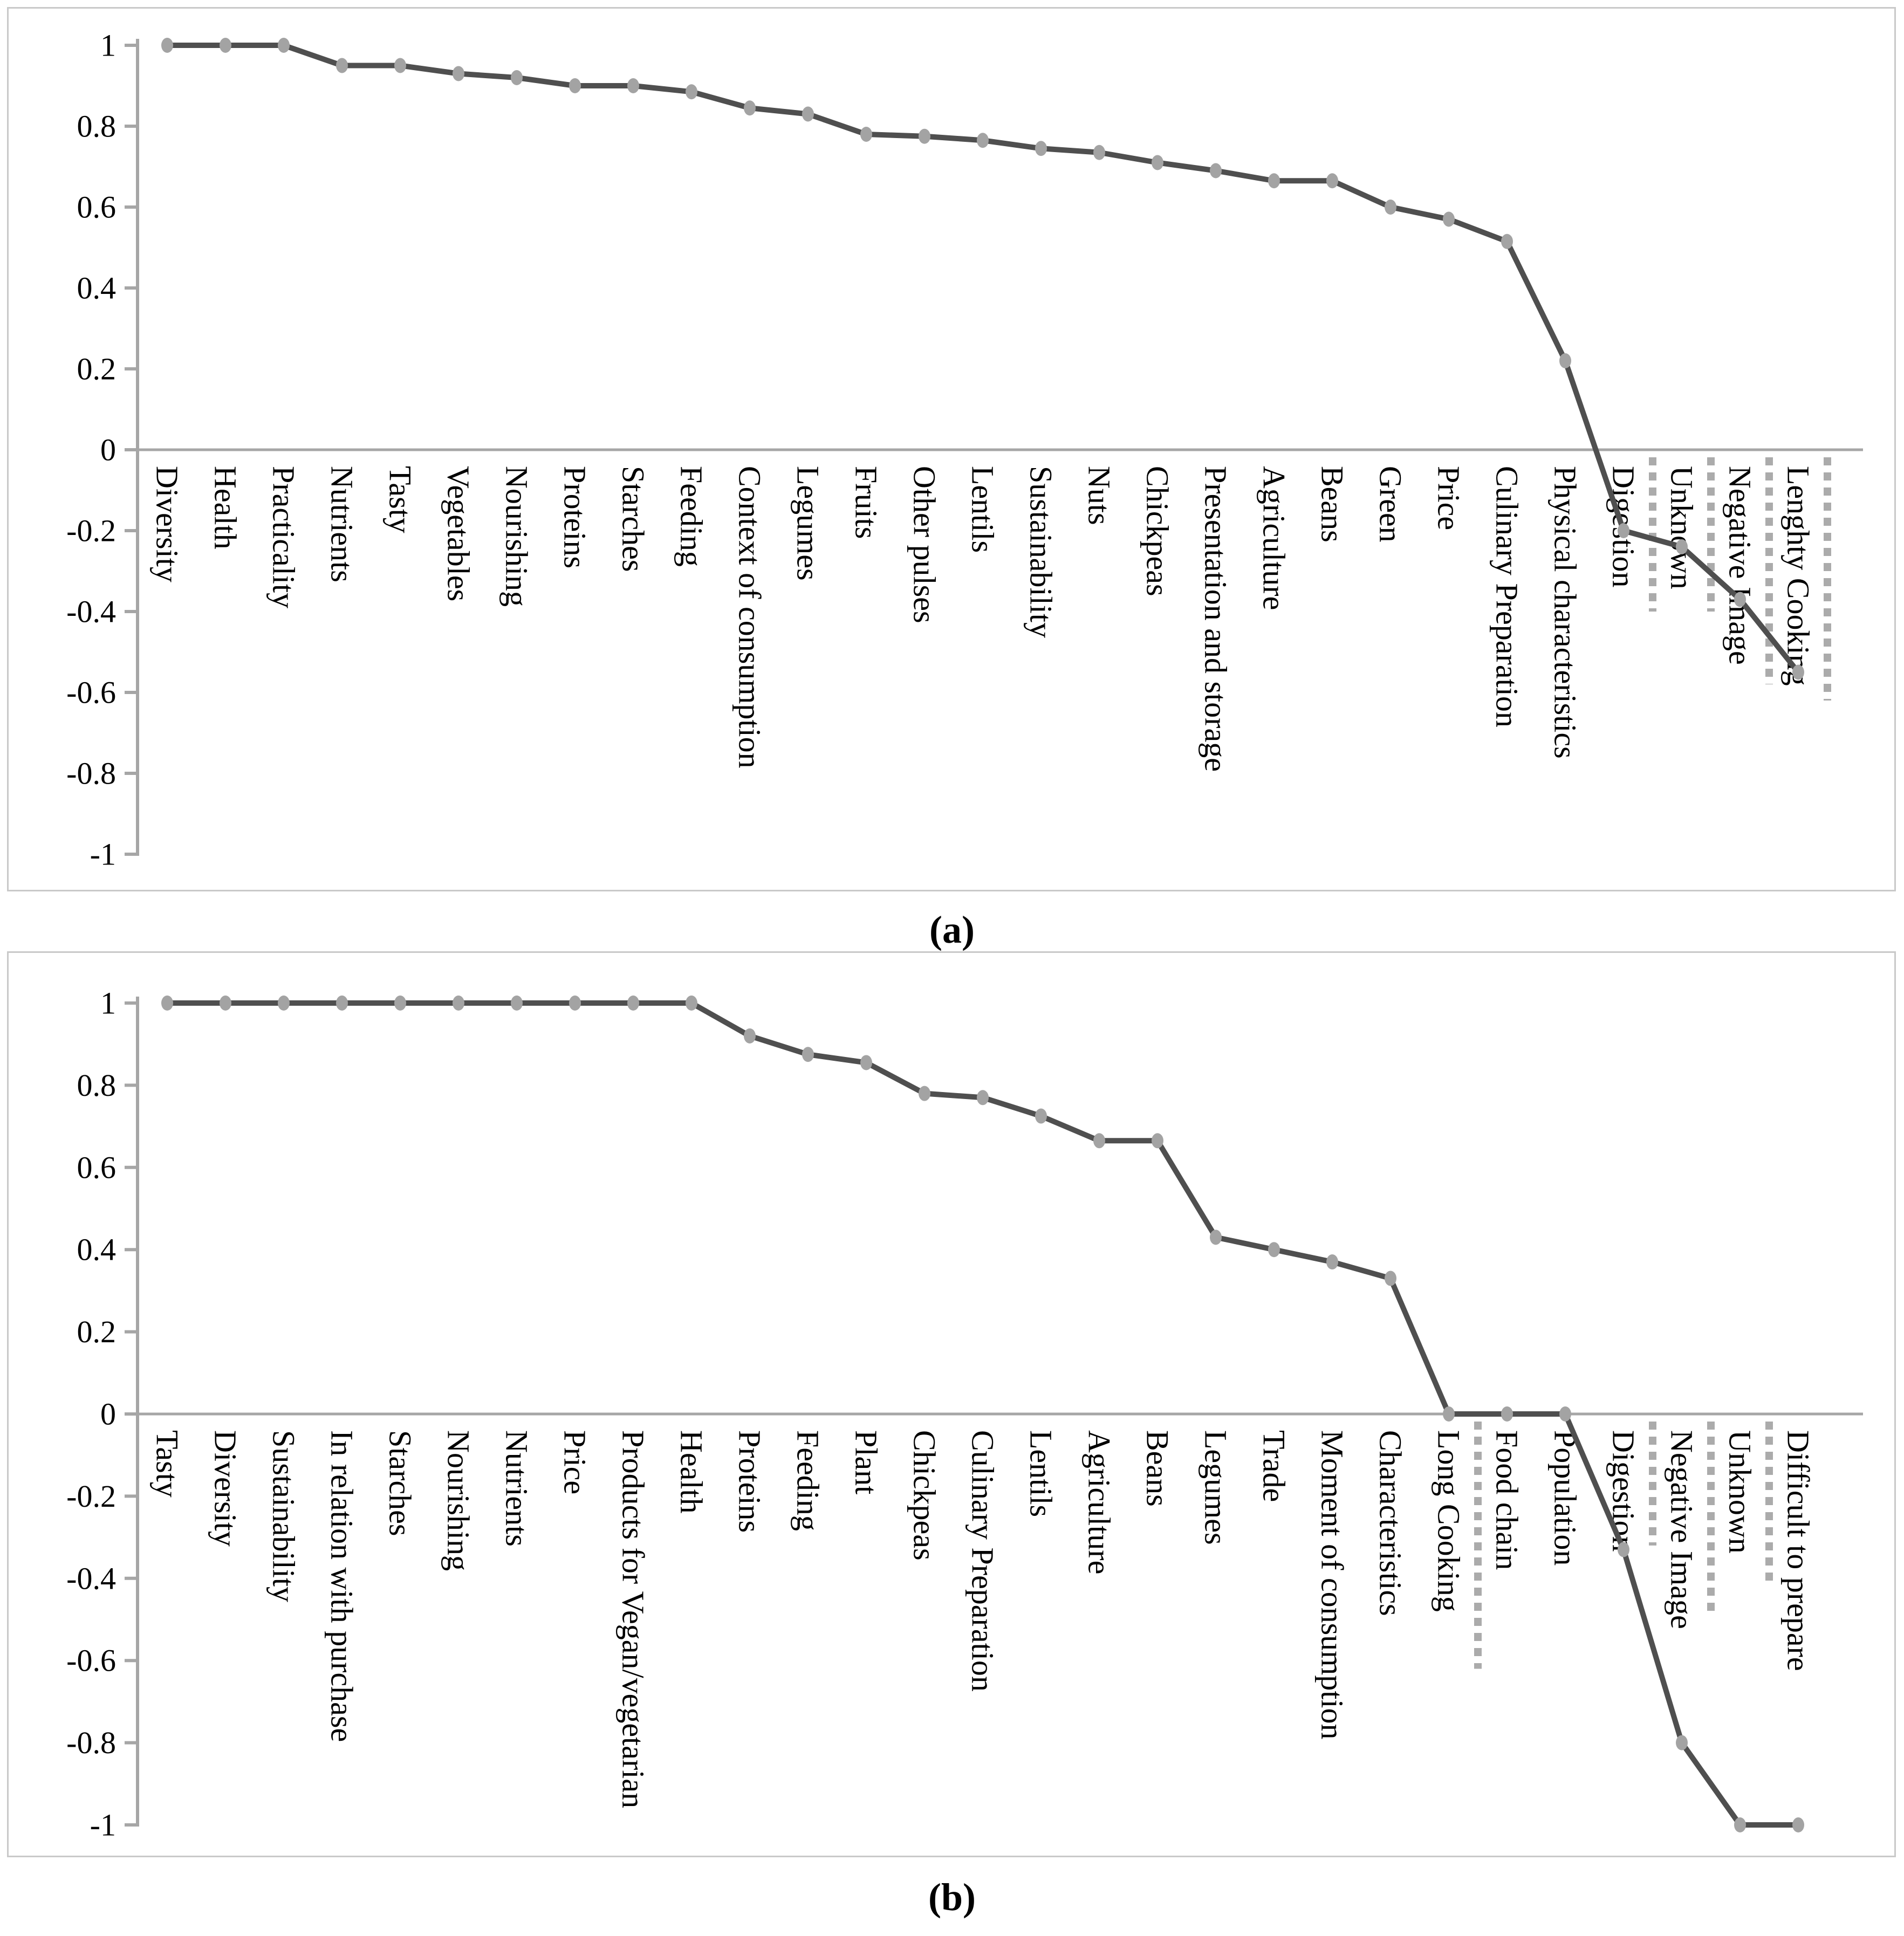 The height and width of the screenshot is (1936, 1904). I want to click on y-tick-label: -0.4, so click(91, 1578).